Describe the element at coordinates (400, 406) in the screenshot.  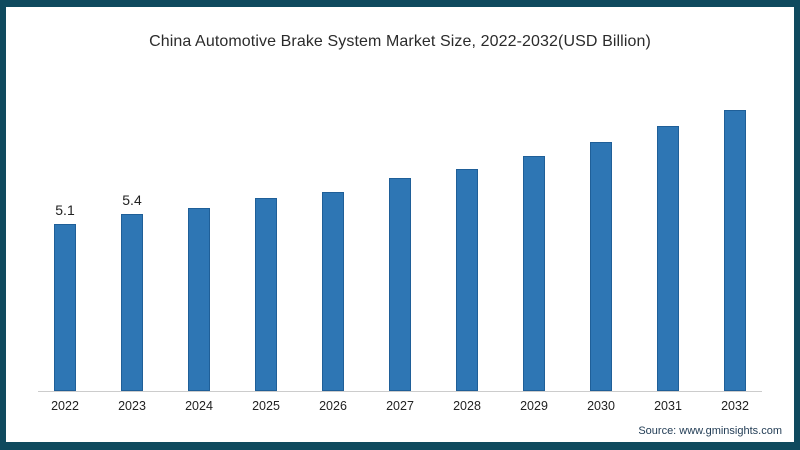
I see `x-tick-2027: 2027` at that location.